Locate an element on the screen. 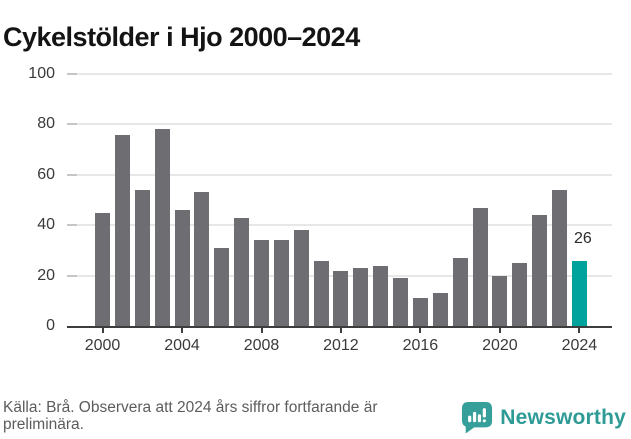 The height and width of the screenshot is (439, 631). bar-2001 is located at coordinates (122, 230).